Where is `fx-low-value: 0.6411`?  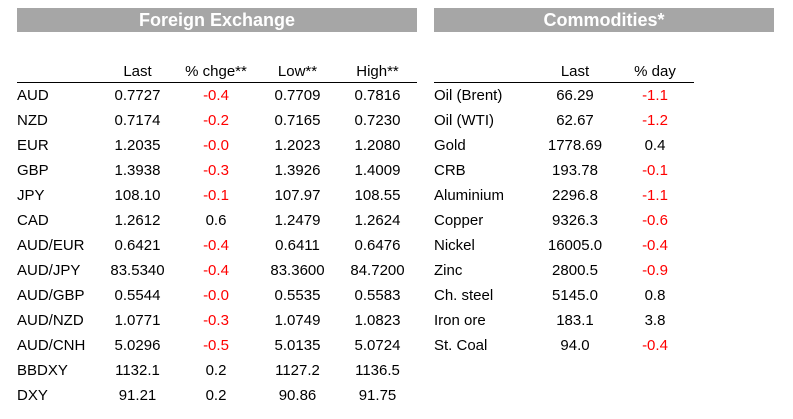
fx-low-value: 0.6411 is located at coordinates (297, 245).